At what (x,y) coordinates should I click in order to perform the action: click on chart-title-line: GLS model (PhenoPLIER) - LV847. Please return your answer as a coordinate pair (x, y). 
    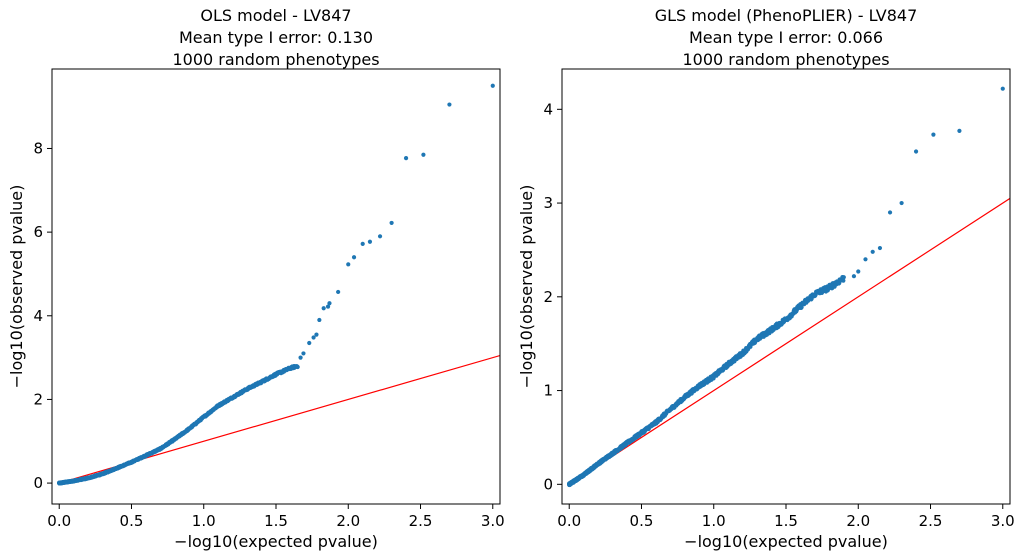
    Looking at the image, I should click on (786, 15).